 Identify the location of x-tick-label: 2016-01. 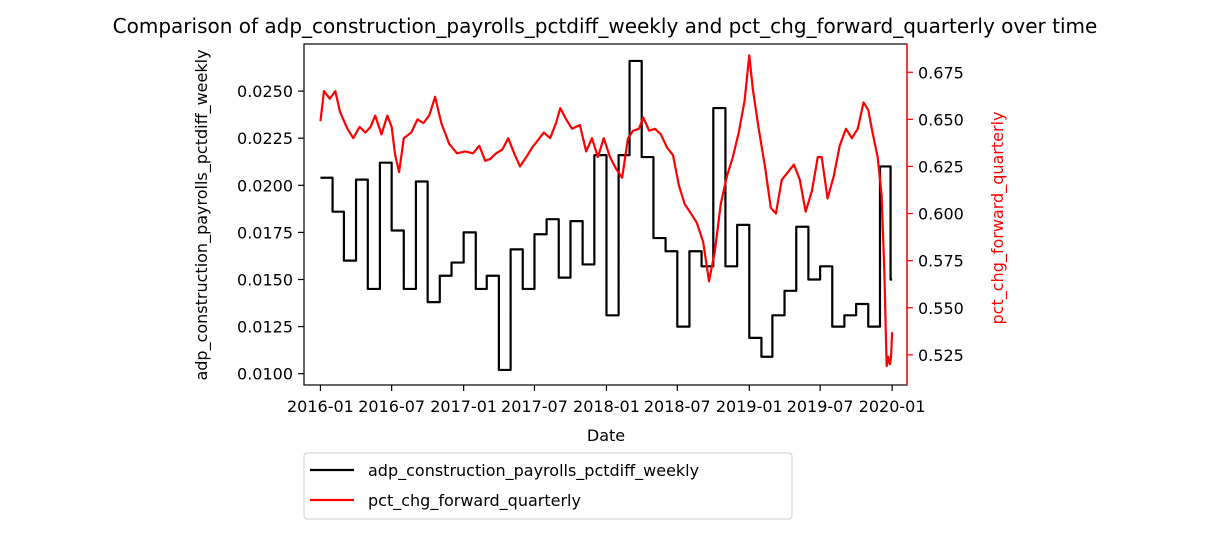
(320, 406).